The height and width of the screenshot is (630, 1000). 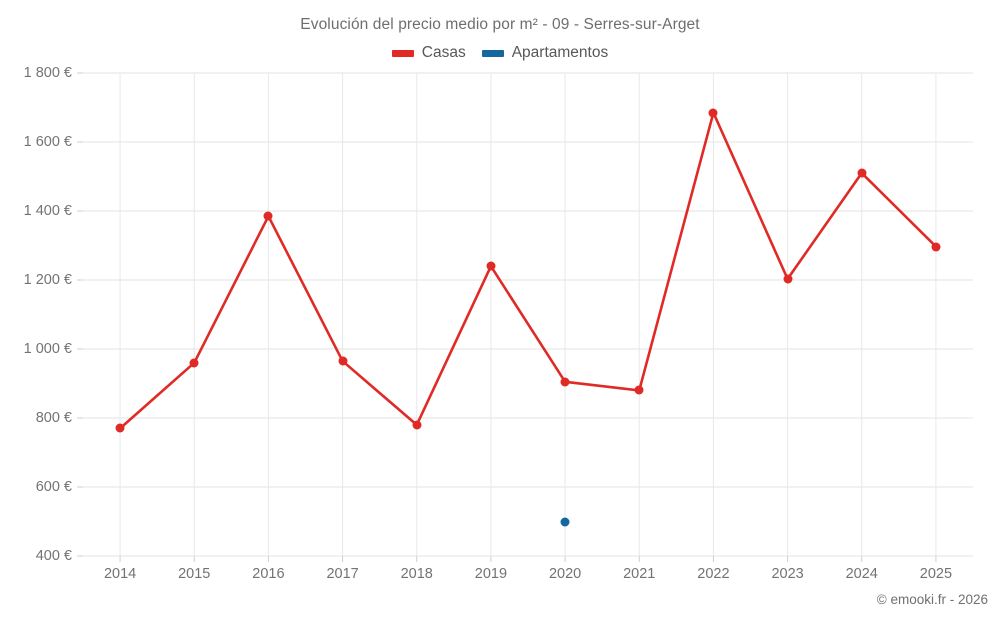 I want to click on legend-label-apartamentos: Apartamentos, so click(x=560, y=52).